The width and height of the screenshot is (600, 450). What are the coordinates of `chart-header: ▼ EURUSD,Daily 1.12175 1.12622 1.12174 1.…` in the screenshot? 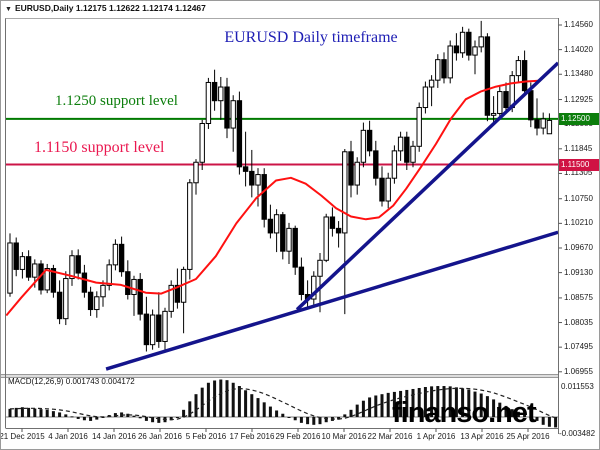 It's located at (105, 8).